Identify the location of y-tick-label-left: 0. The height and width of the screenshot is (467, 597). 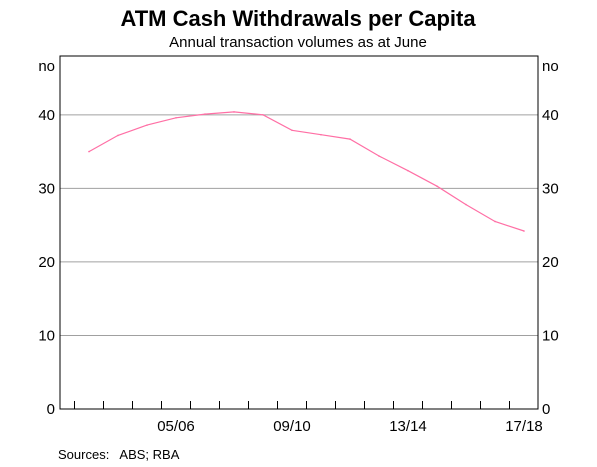
(51, 409).